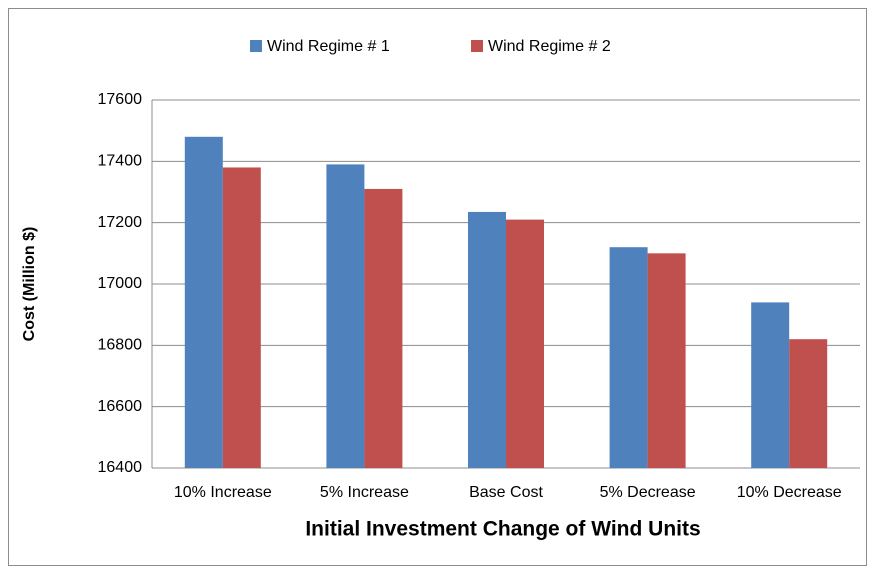  I want to click on x-axis-title: Initial Investment Change of Wind Units, so click(502, 529).